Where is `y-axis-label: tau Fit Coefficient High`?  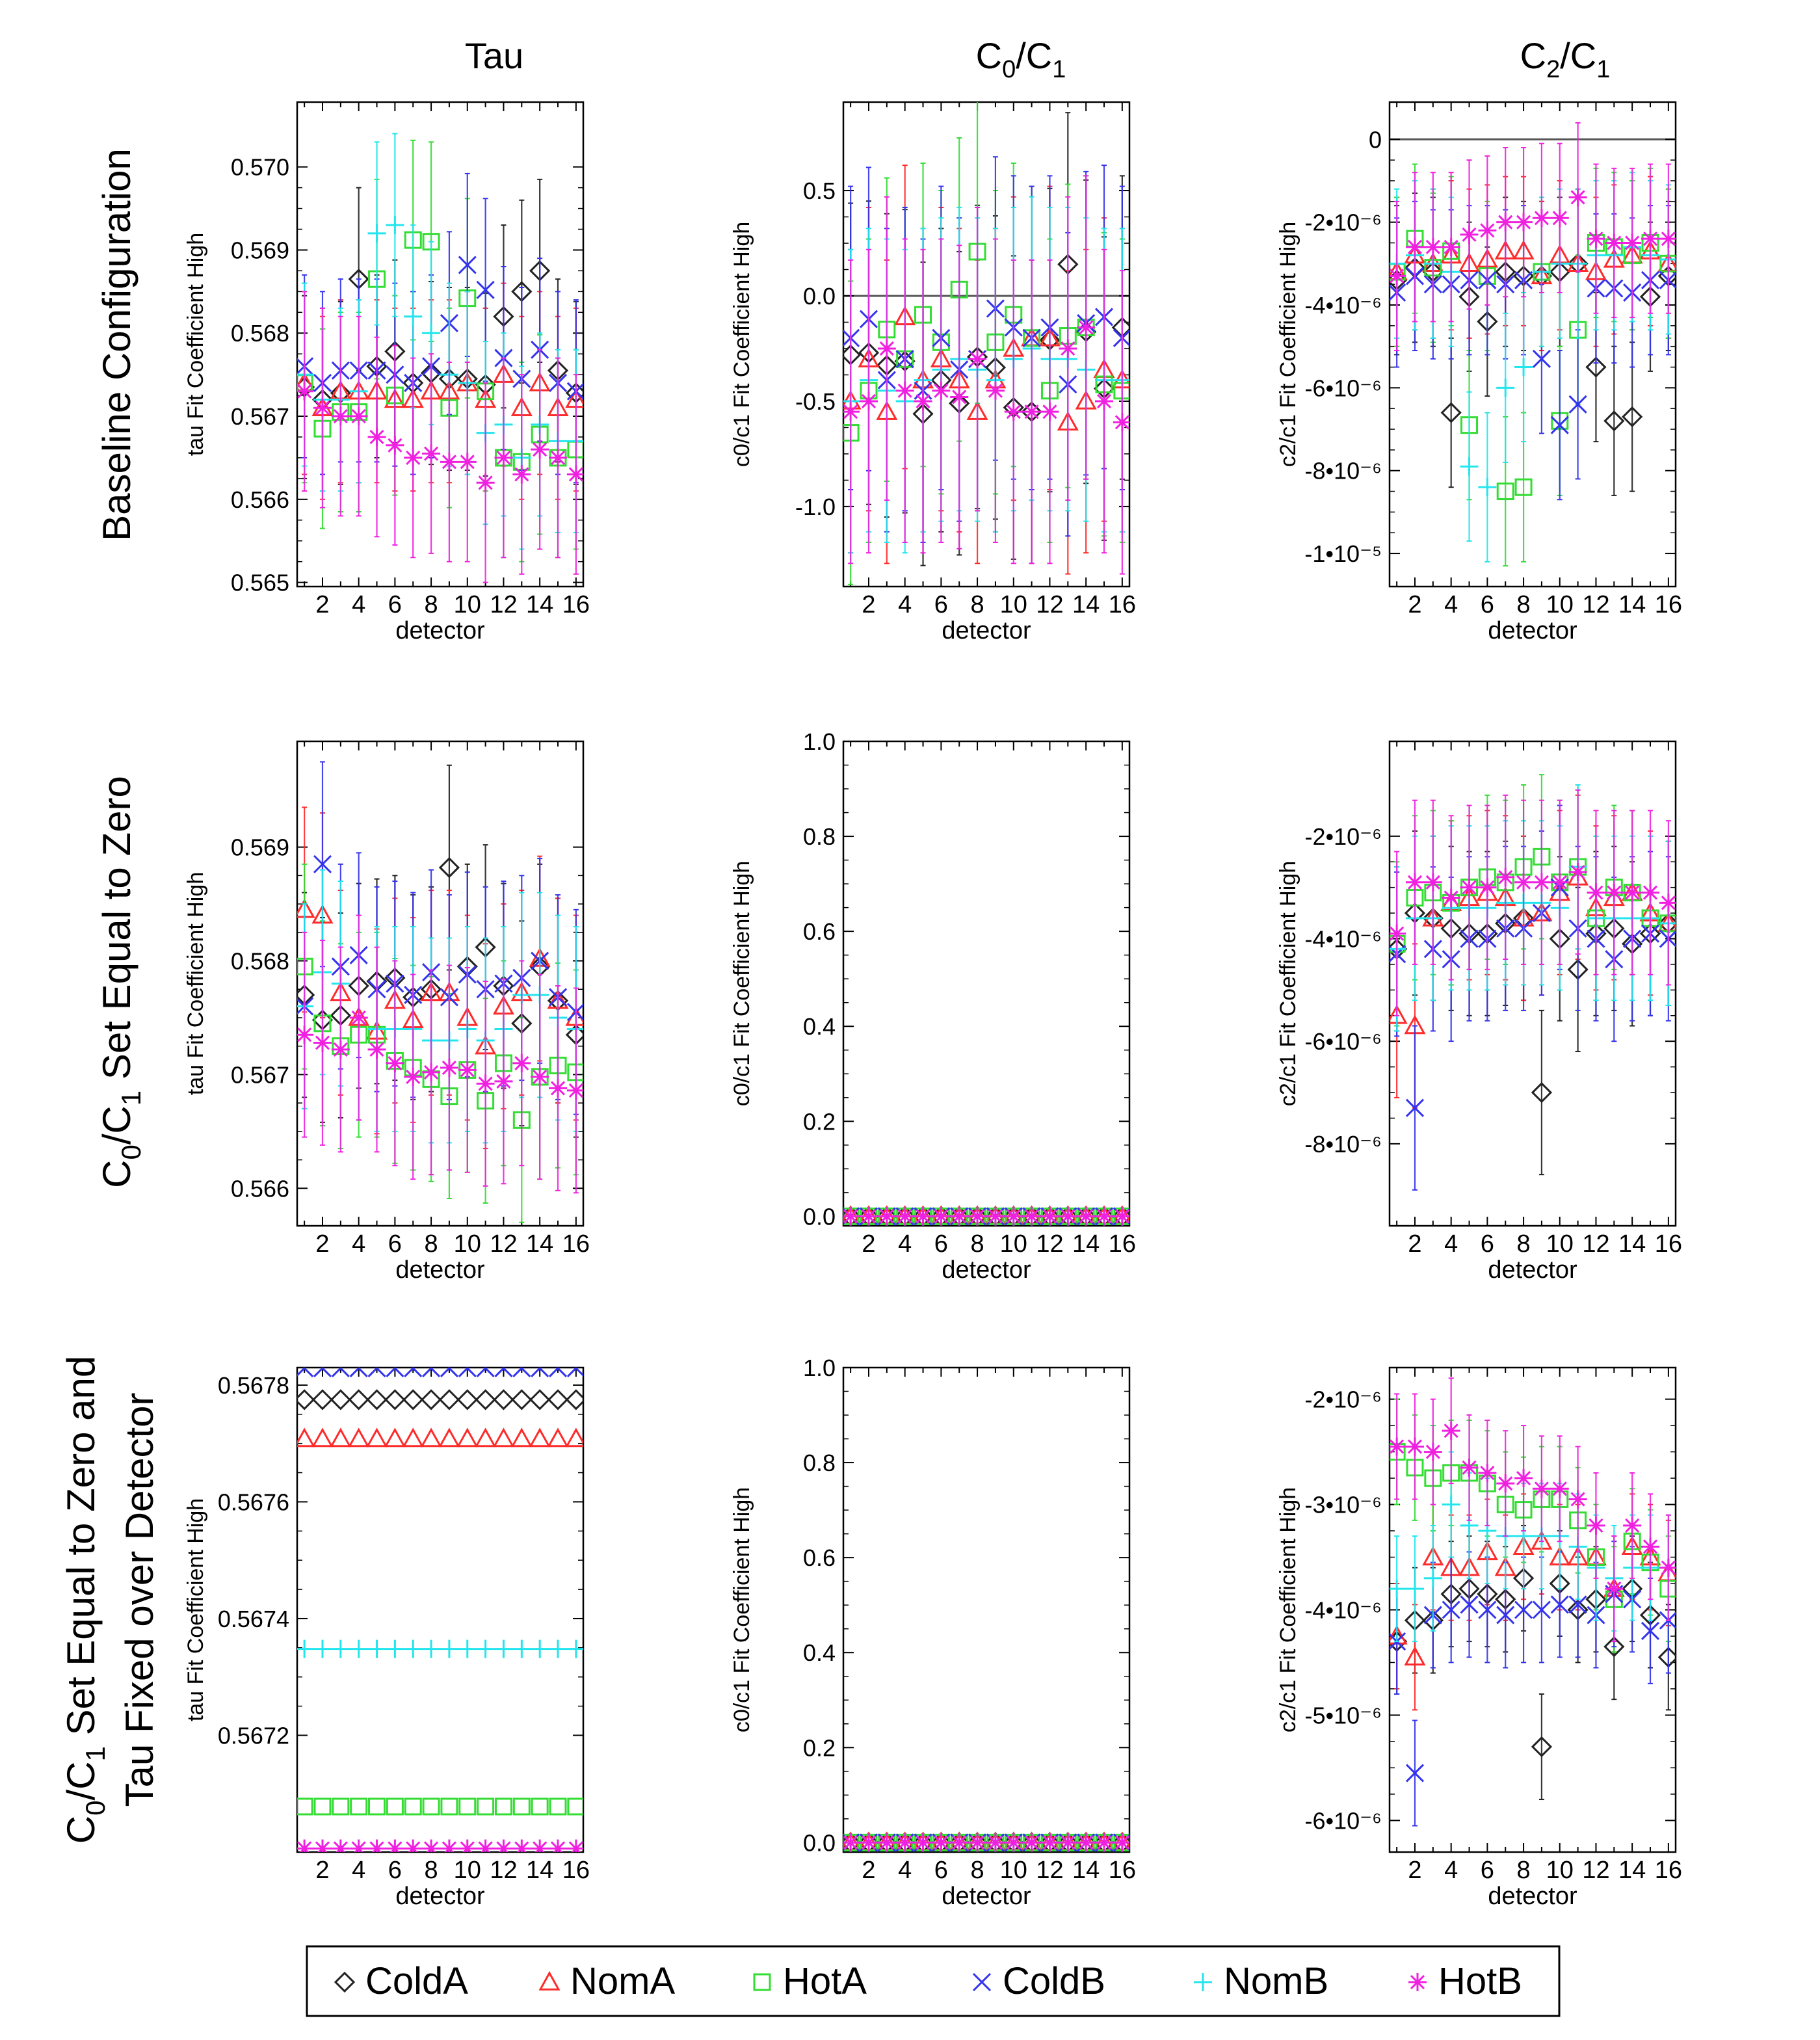
y-axis-label: tau Fit Coefficient High is located at coordinates (196, 984).